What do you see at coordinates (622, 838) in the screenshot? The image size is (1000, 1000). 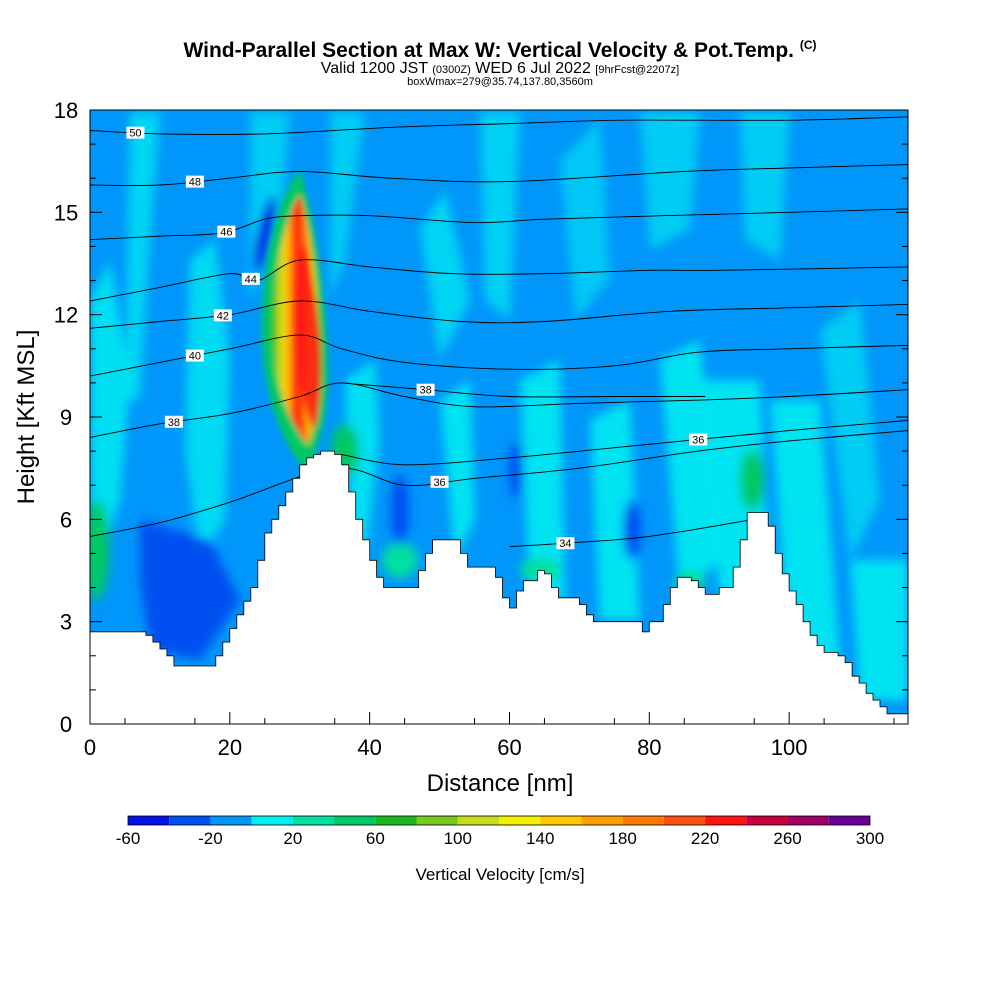 I see `colorbar-tick-label: 180` at bounding box center [622, 838].